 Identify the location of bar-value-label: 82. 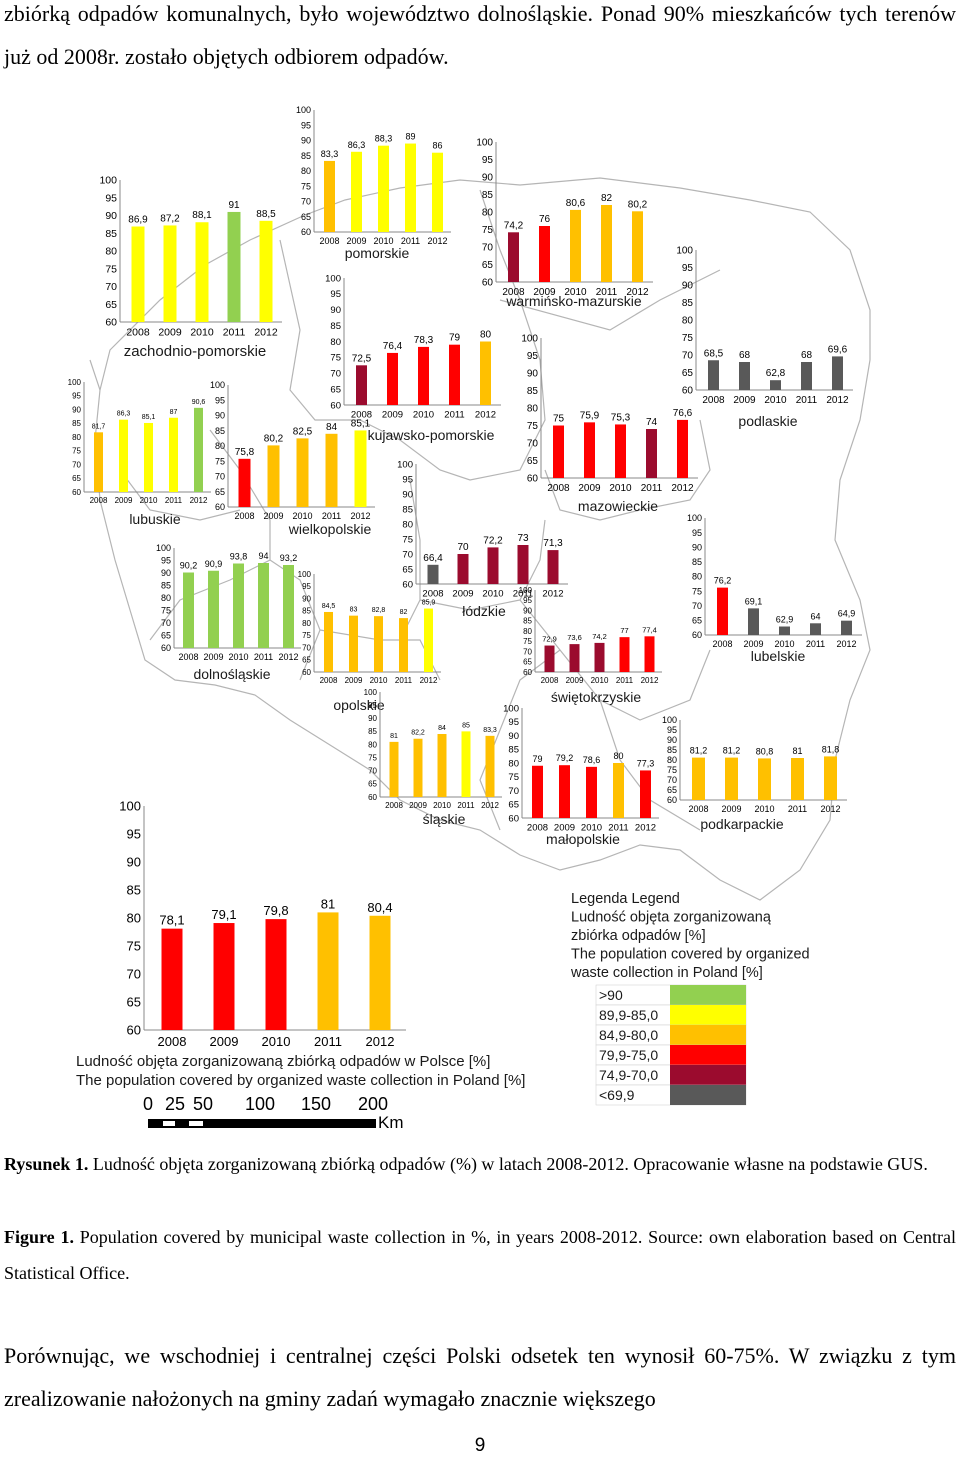
(607, 198).